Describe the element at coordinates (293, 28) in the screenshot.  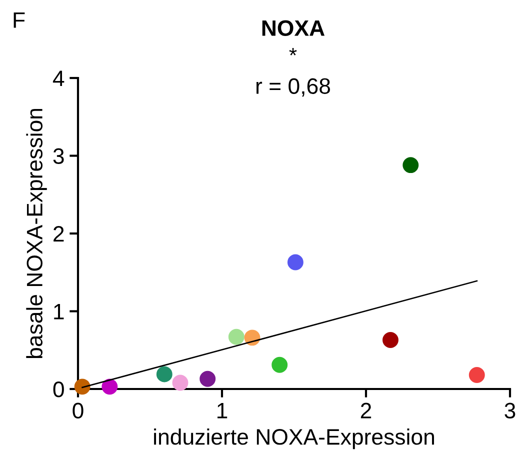
I see `chart-title: NOXA` at that location.